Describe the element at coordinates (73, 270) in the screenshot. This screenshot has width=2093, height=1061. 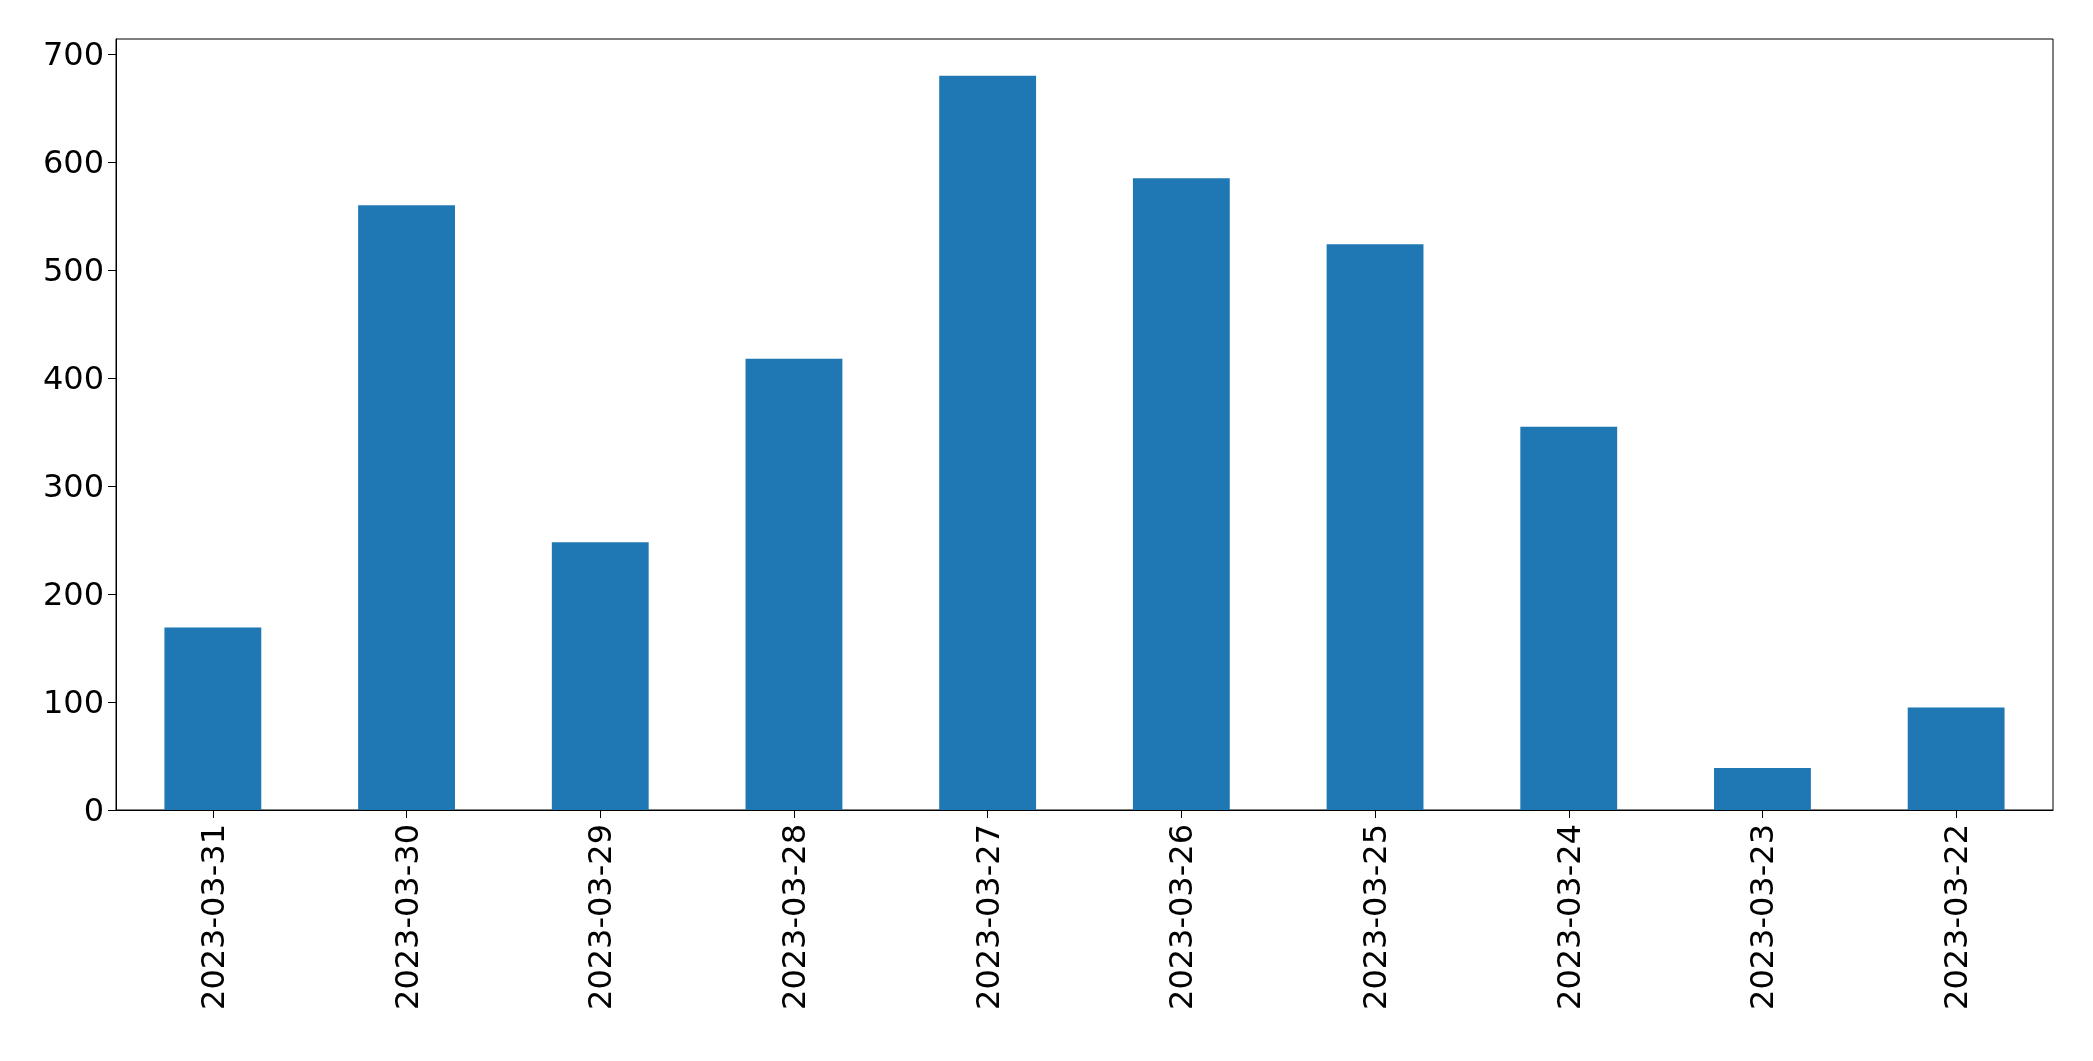
I see `y-tick-label: 500` at that location.